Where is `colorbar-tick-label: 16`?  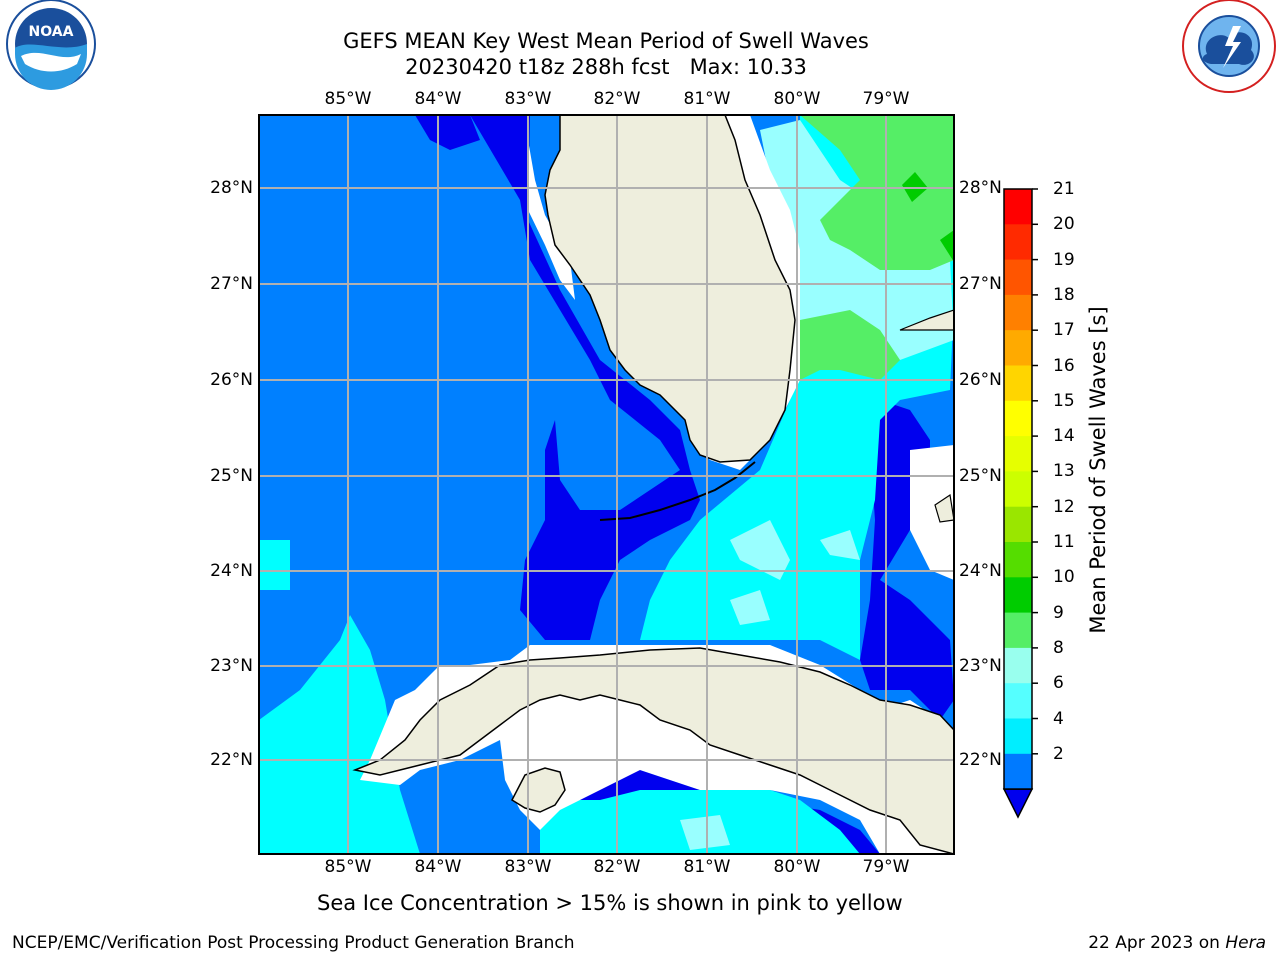 colorbar-tick-label: 16 is located at coordinates (1064, 365).